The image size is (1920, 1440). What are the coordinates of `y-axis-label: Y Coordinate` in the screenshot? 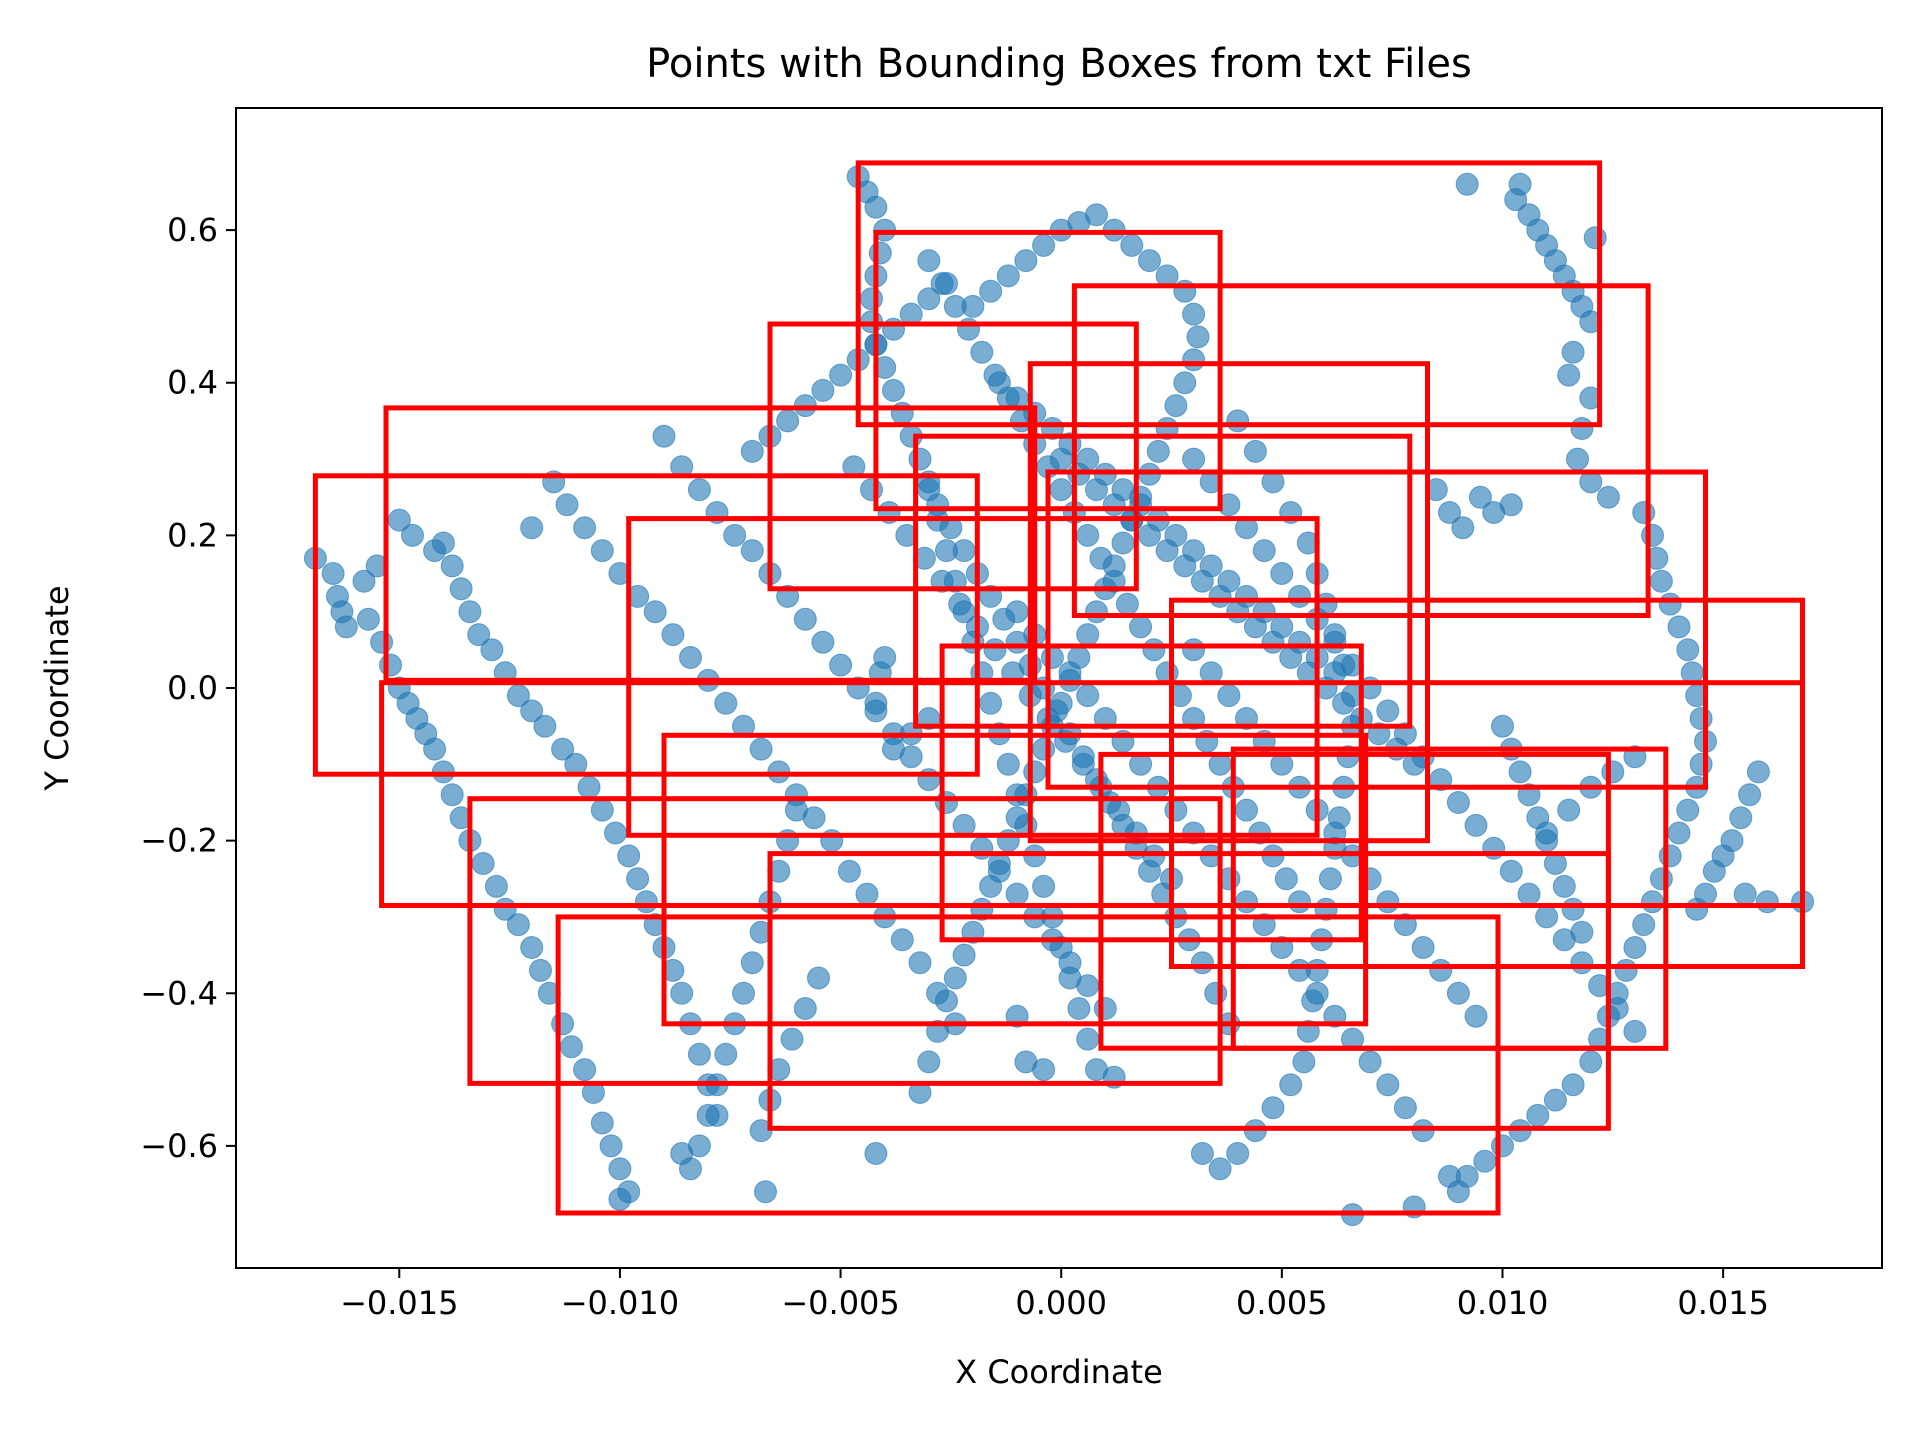 It's located at (57, 688).